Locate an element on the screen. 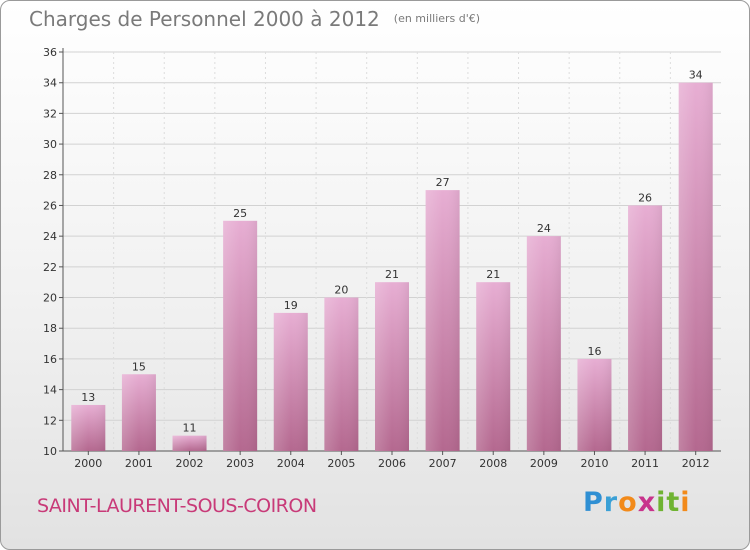  y-tick-label: 16 is located at coordinates (50, 359).